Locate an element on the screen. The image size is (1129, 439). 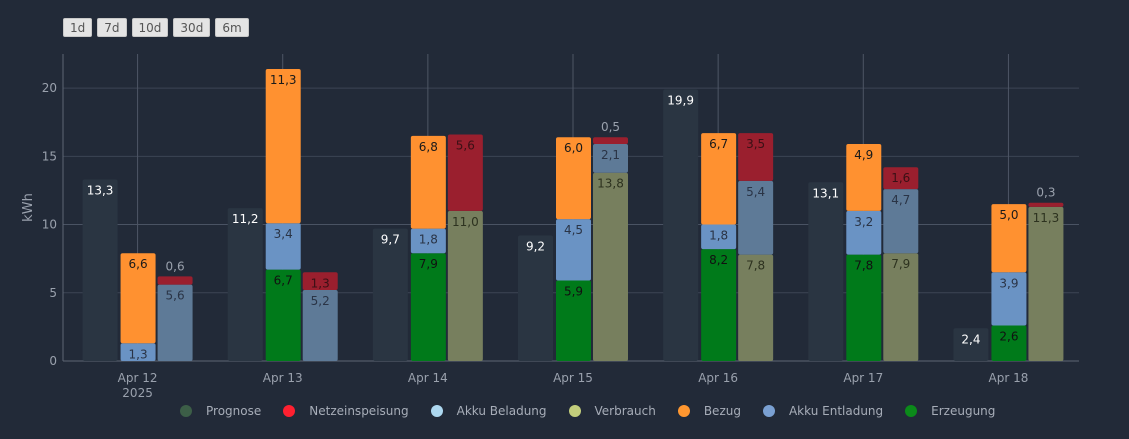
range-button-6m: 6m is located at coordinates (232, 27).